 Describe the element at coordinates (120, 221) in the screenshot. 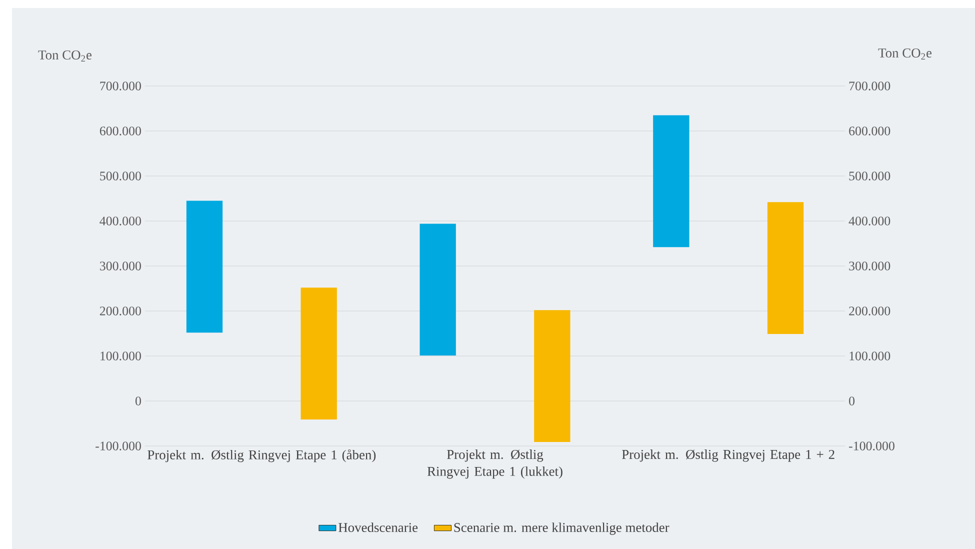

I see `y-tick-label: 400.000` at that location.